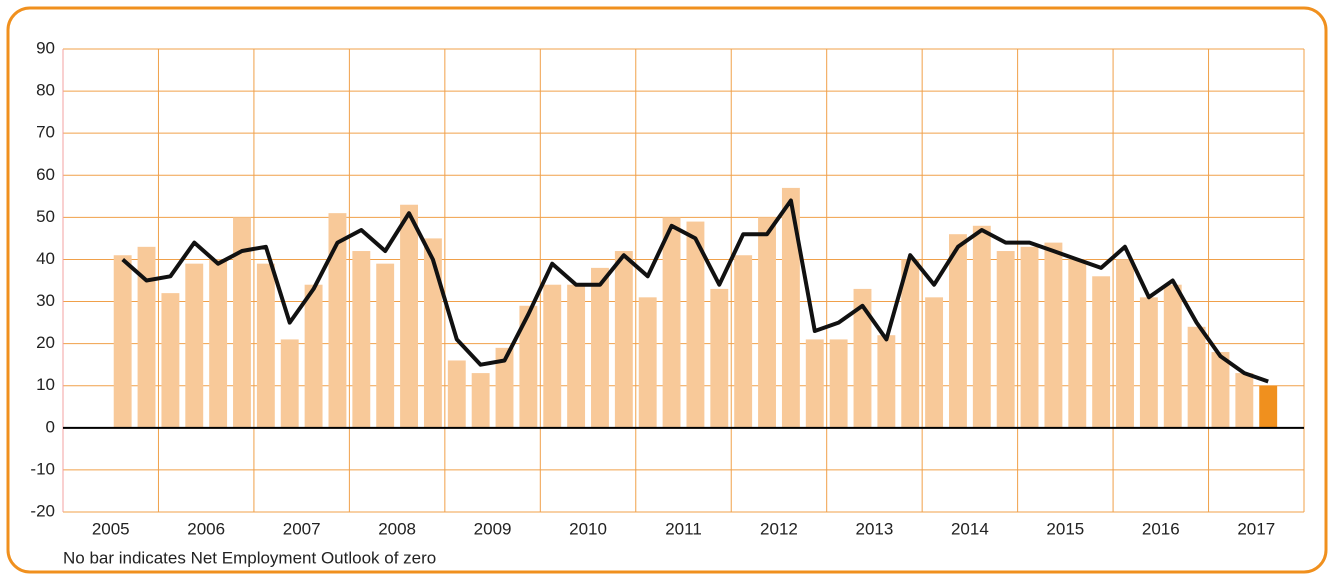  I want to click on x-tick-label: 2016, so click(1161, 528).